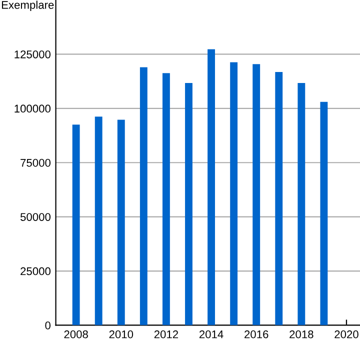  Describe the element at coordinates (166, 334) in the screenshot. I see `x-tick-label: 2012` at that location.